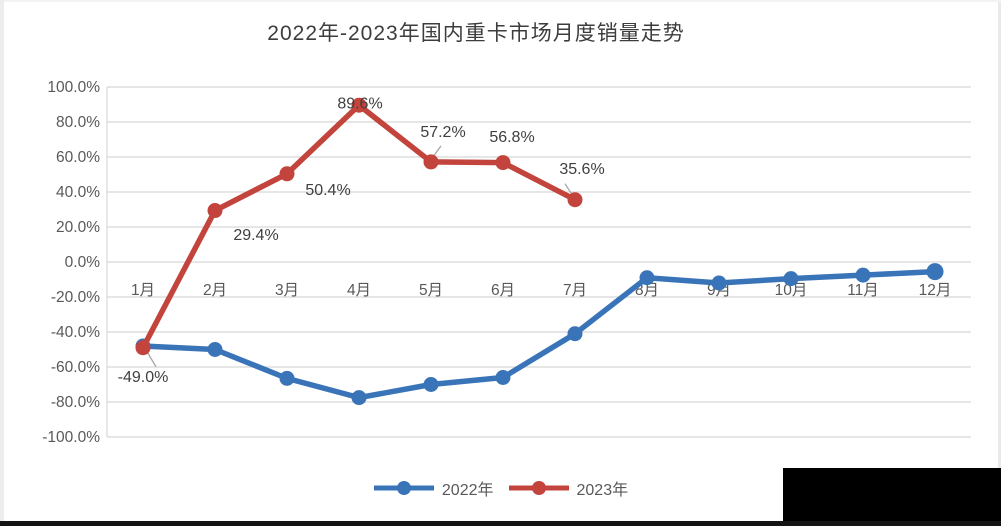 Image resolution: width=1001 pixels, height=526 pixels. I want to click on data-label: 89.6%, so click(359, 103).